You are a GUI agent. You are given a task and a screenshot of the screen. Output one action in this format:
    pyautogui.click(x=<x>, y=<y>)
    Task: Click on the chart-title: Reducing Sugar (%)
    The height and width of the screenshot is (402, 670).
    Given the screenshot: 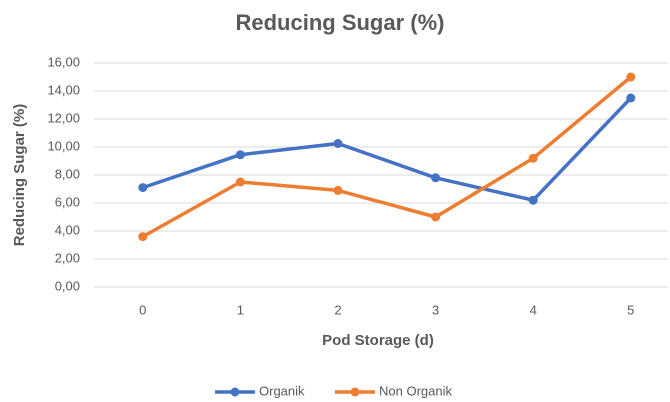 What is the action you would take?
    pyautogui.click(x=339, y=22)
    